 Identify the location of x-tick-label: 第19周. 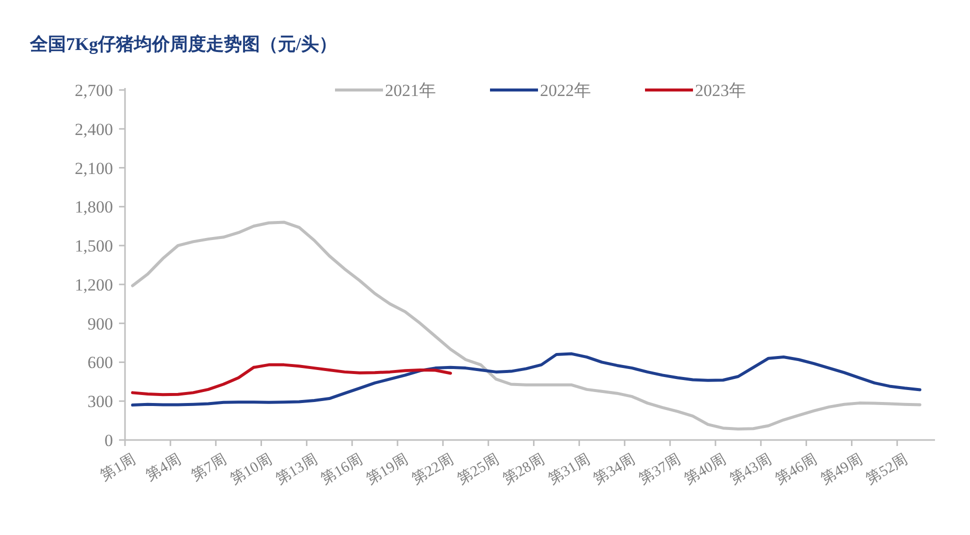
(388, 469).